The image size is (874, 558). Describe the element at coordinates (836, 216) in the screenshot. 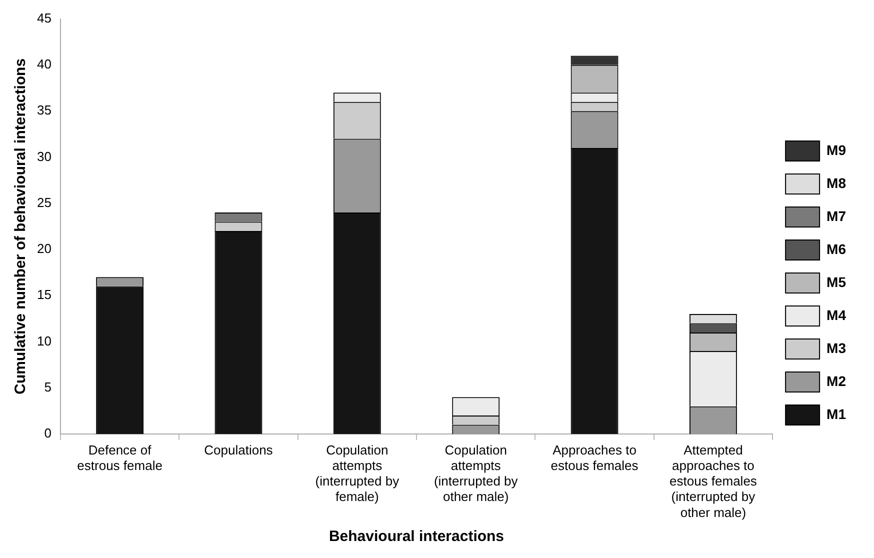

I see `legend-label: M7` at that location.